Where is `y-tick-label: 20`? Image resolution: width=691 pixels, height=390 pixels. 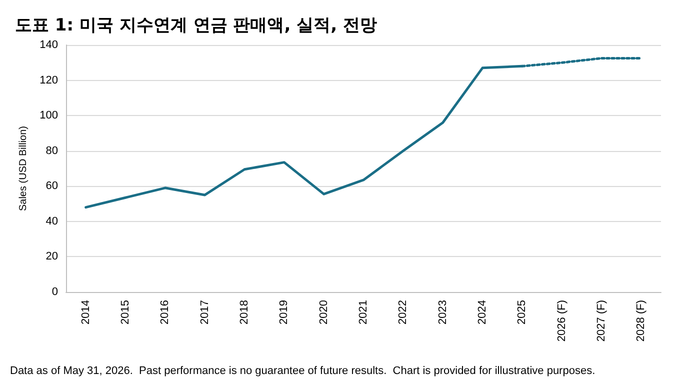
y-tick-label: 20 is located at coordinates (52, 256).